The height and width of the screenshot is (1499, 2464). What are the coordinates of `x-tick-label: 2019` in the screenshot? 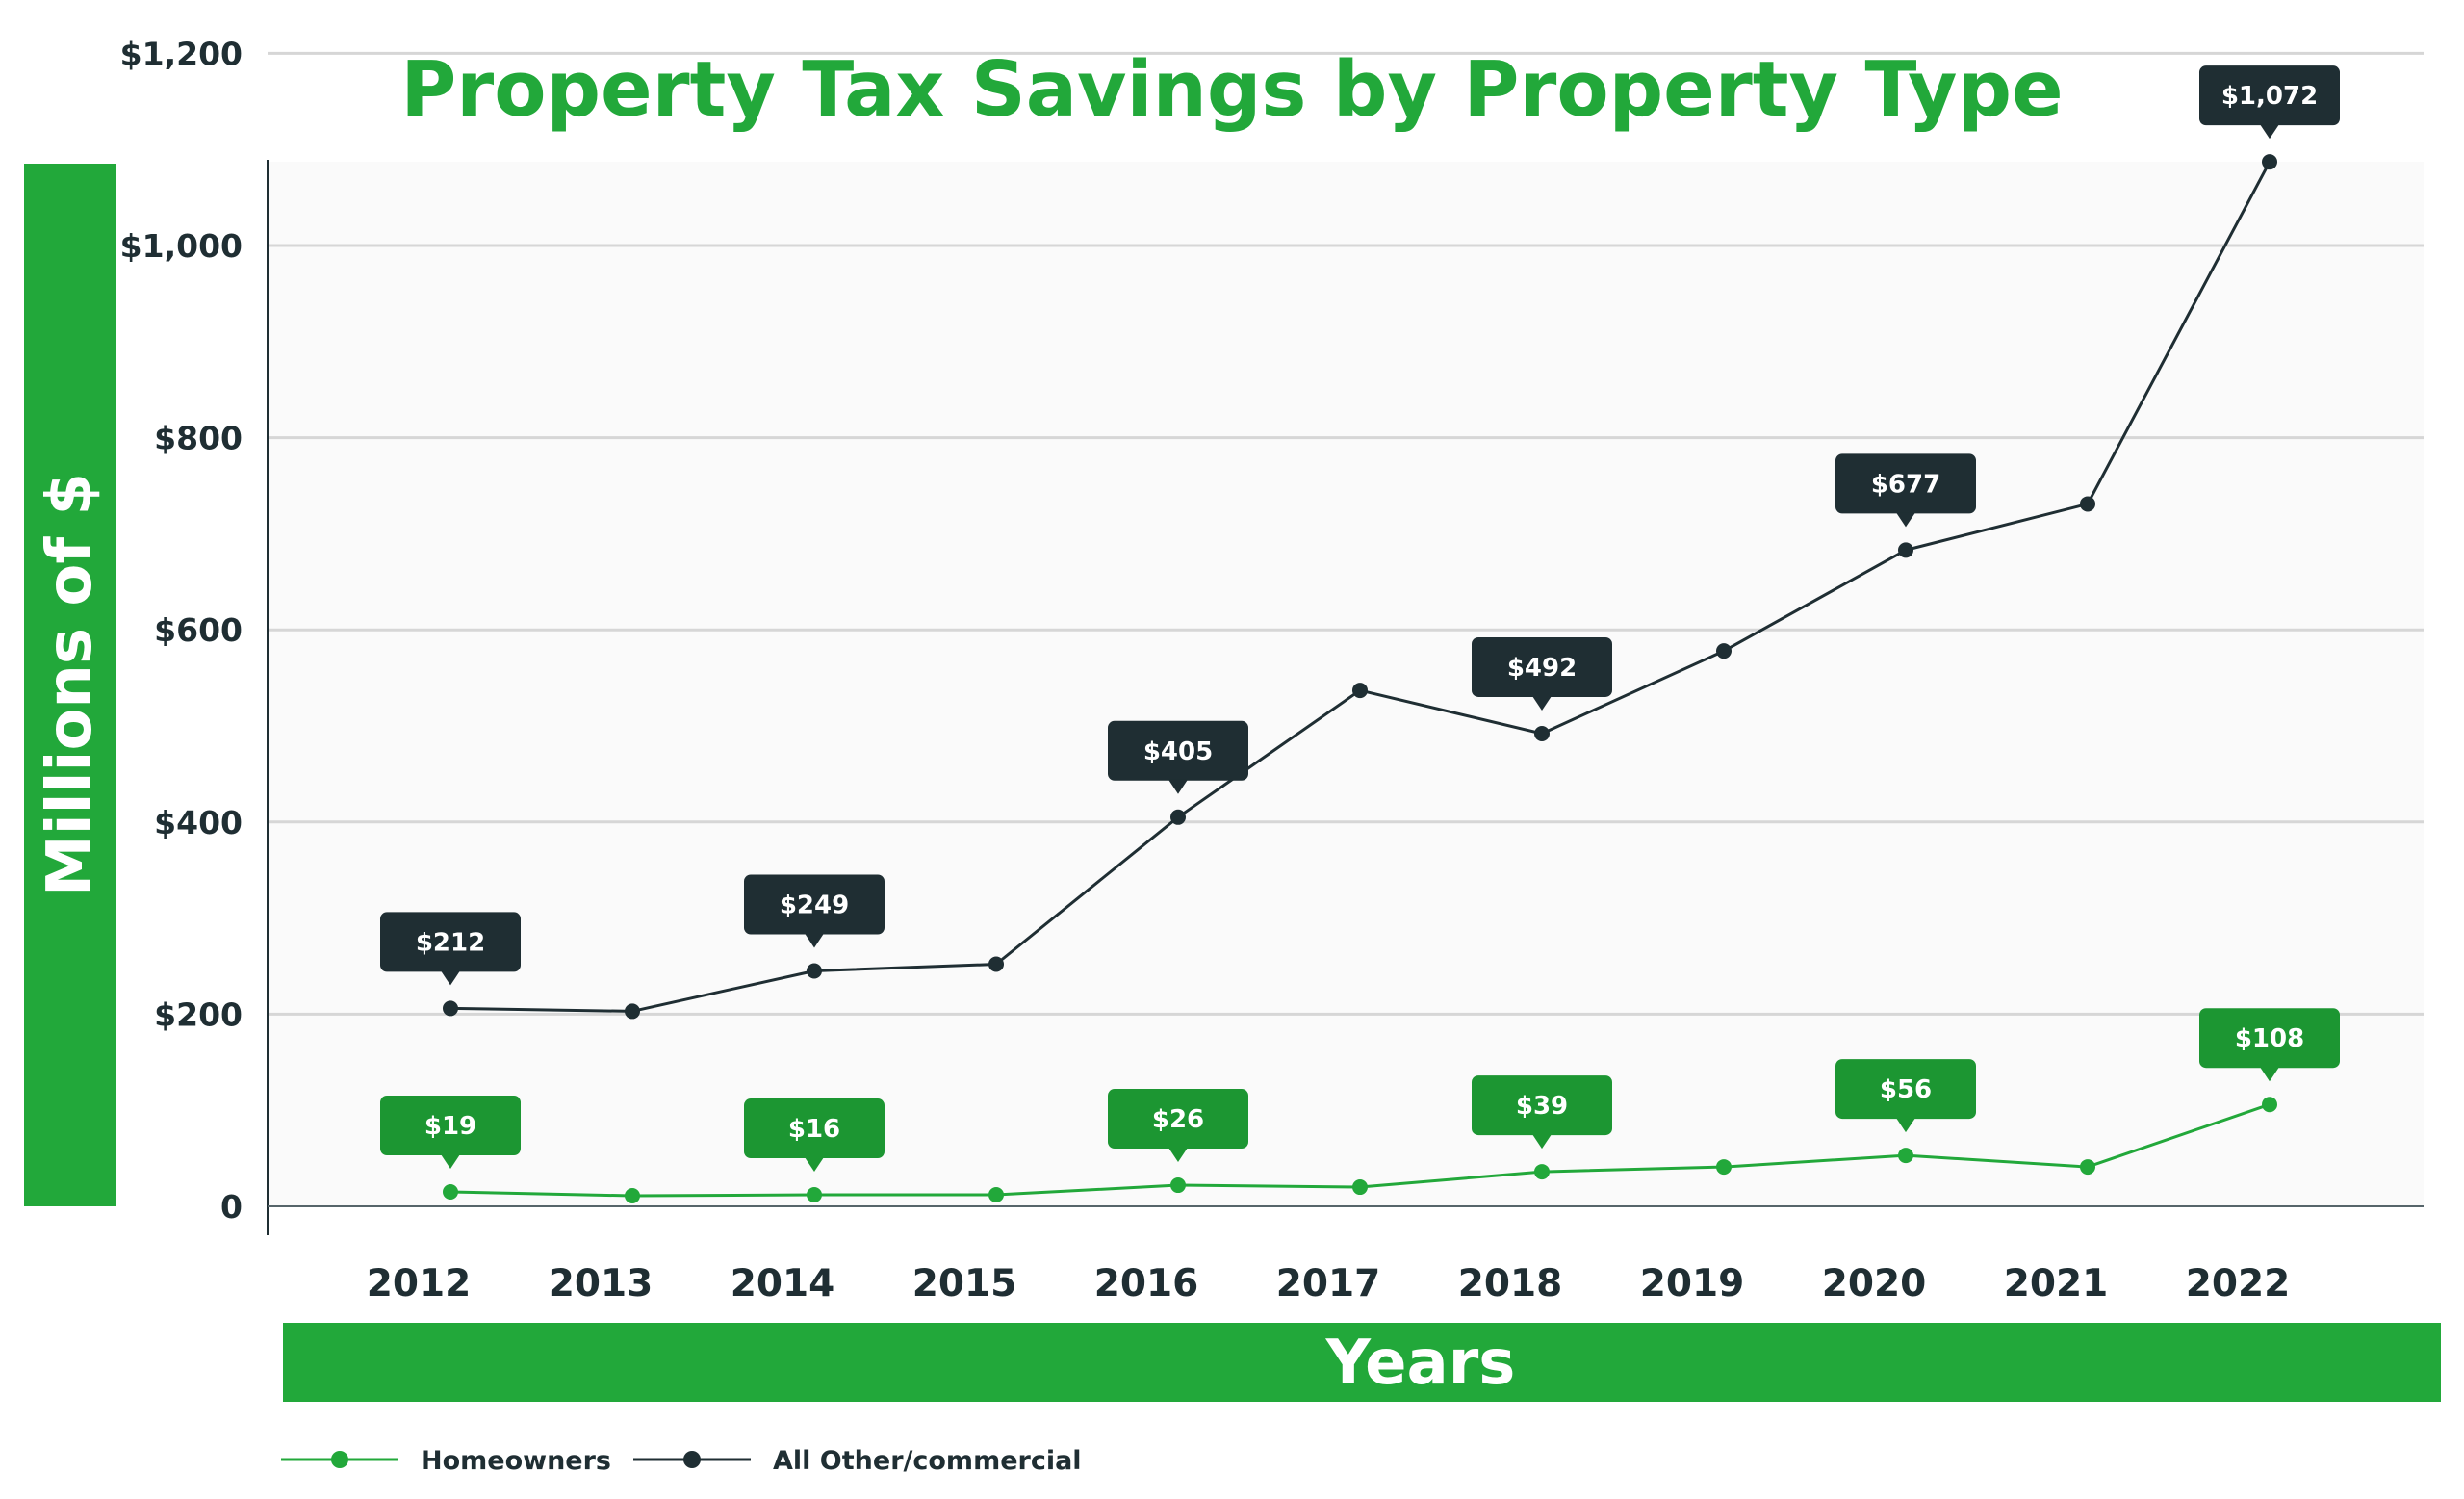 It's located at (1692, 1283).